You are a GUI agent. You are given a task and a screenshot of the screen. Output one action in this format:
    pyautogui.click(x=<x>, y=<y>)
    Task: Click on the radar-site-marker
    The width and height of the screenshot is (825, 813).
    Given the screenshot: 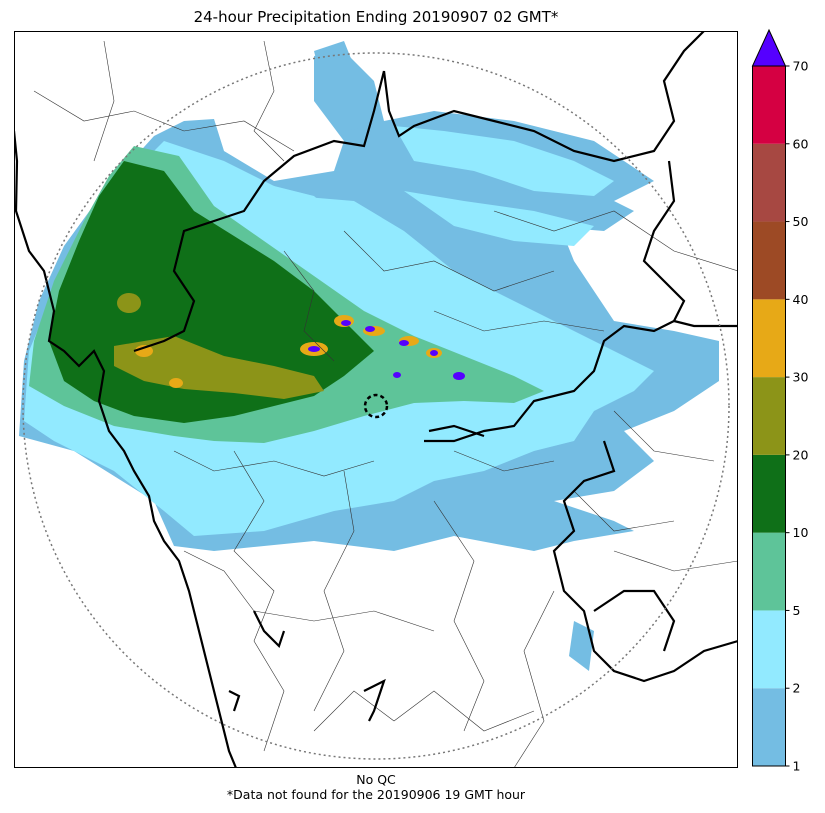 What is the action you would take?
    pyautogui.click(x=376, y=406)
    